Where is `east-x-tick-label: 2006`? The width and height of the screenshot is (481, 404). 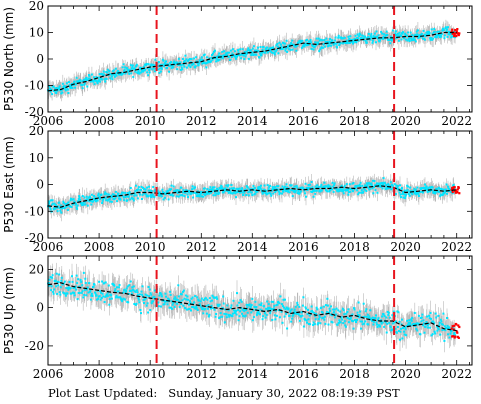
east-x-tick-label: 2006 is located at coordinates (48, 247).